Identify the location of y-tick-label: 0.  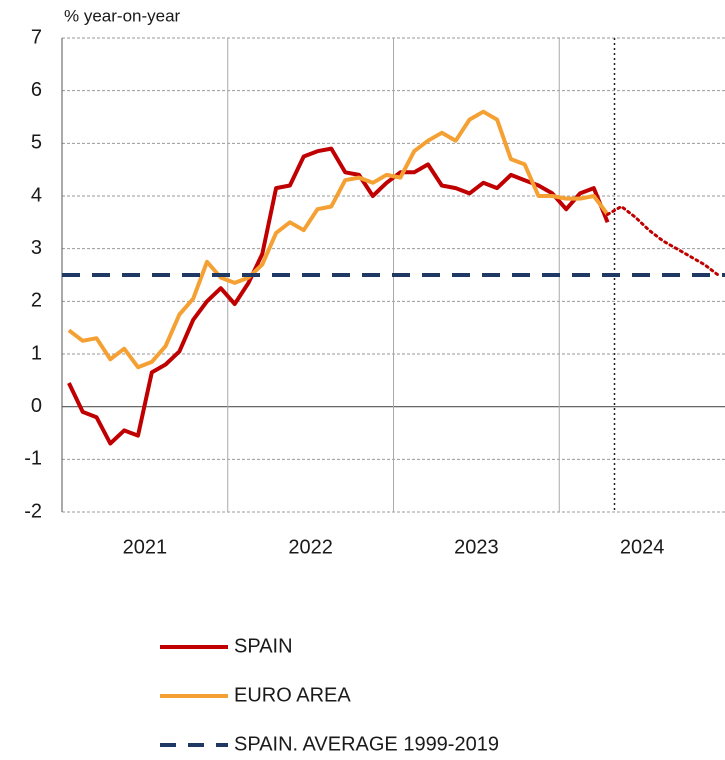
(36, 406).